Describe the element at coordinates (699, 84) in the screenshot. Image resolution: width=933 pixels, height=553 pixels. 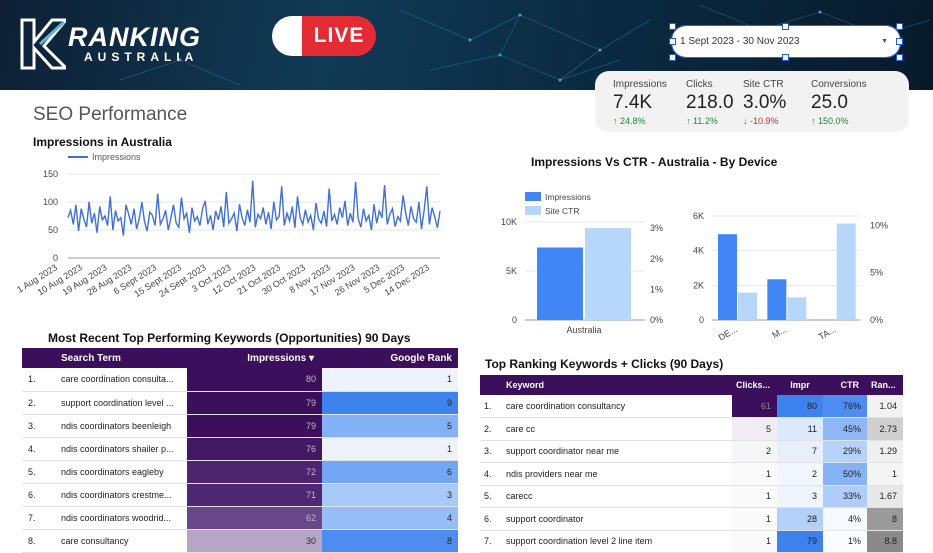
I see `kpi-label: Clicks` at that location.